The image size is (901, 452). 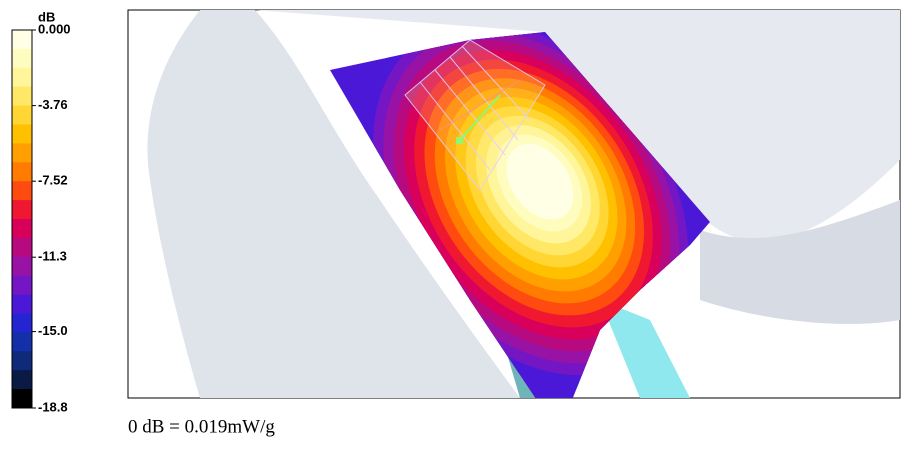 I want to click on colorbar-label: -11.3, so click(x=52, y=256).